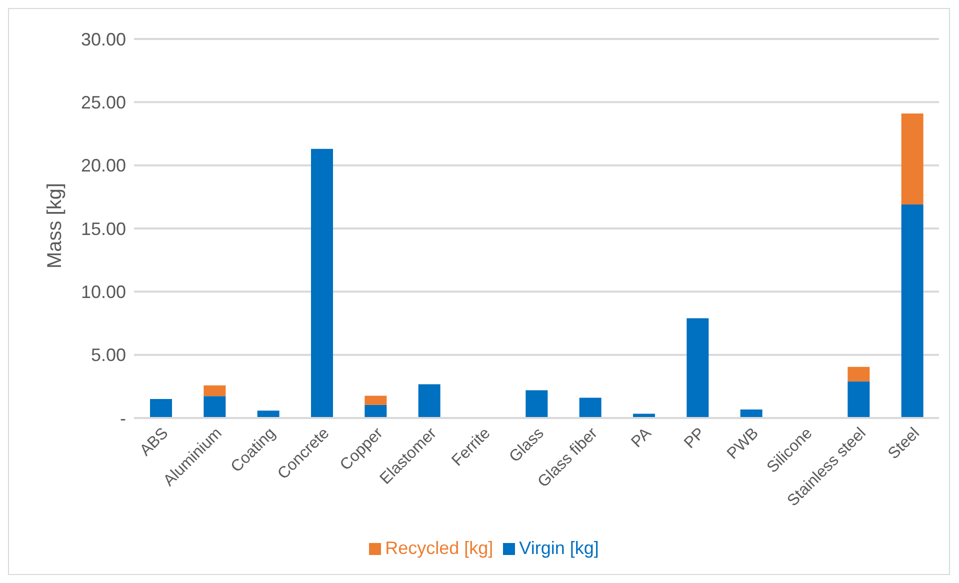  Describe the element at coordinates (103, 102) in the screenshot. I see `y-tick-label: 25.00` at that location.